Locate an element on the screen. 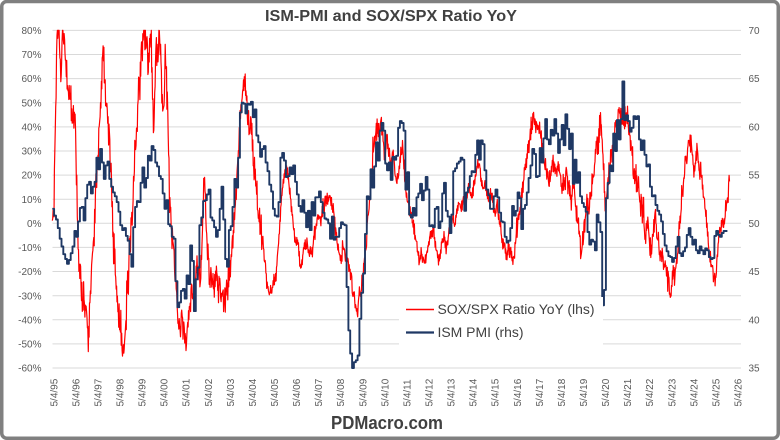  svg-text: 35 is located at coordinates (755, 369).